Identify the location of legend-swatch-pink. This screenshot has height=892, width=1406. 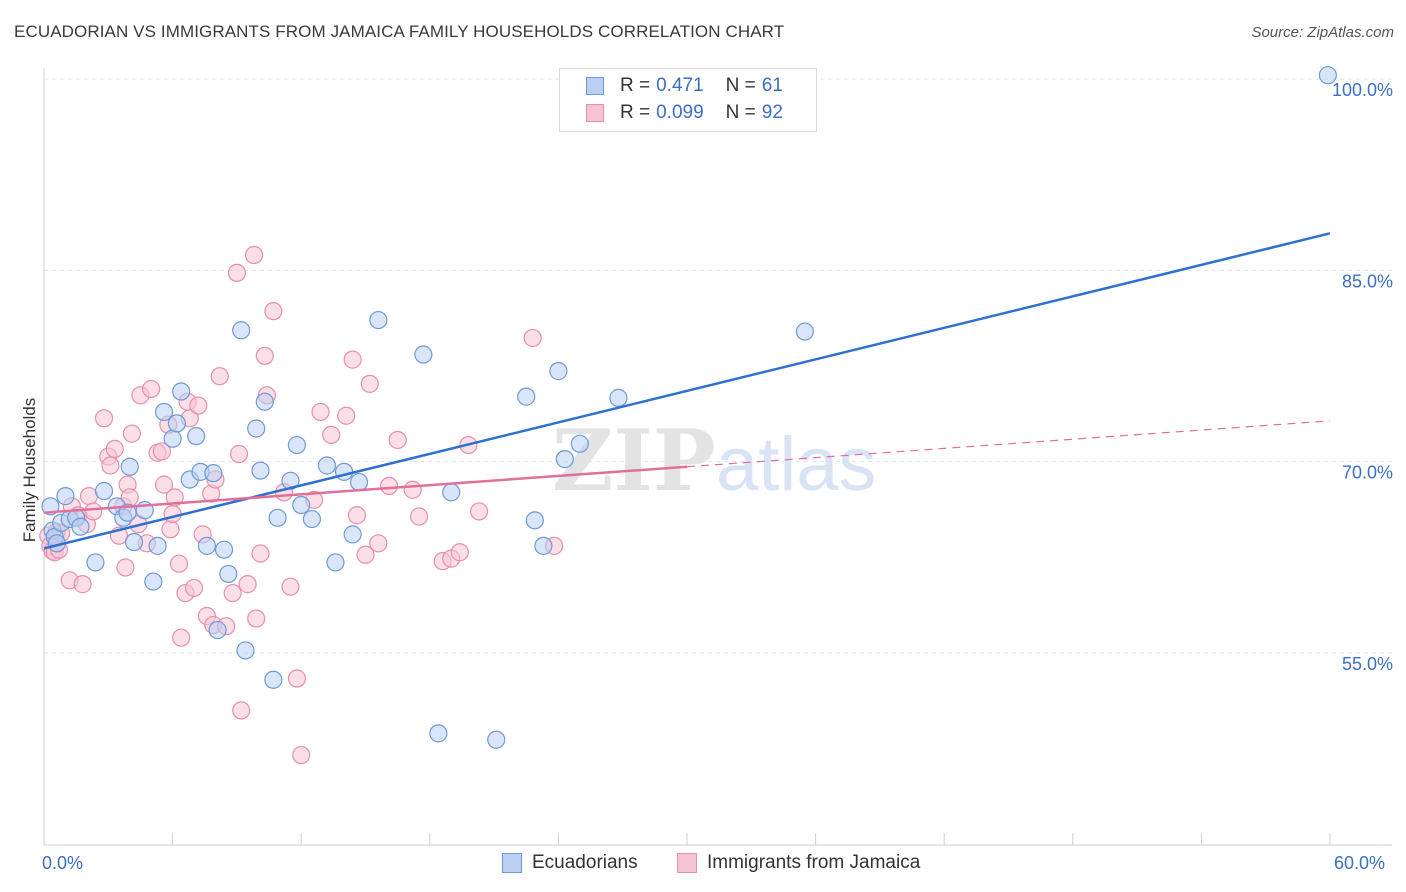
(595, 113).